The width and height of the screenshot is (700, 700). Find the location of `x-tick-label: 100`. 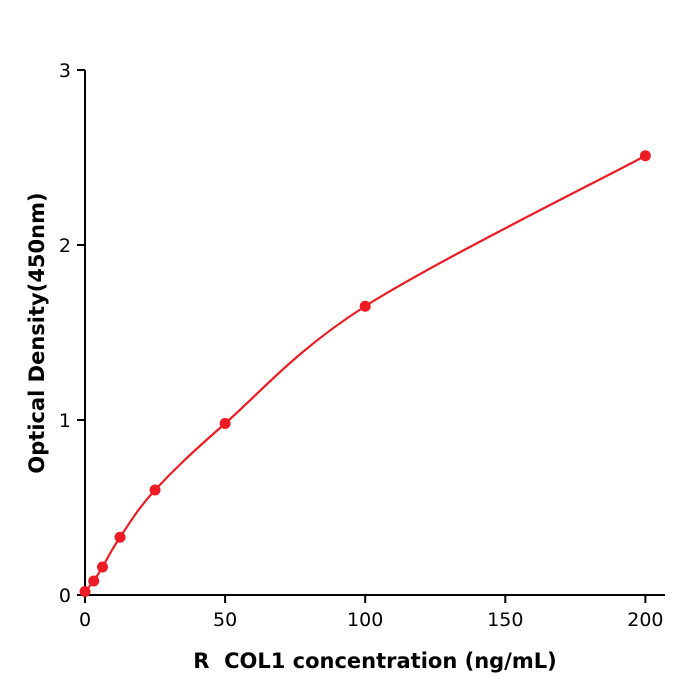

x-tick-label: 100 is located at coordinates (365, 620).